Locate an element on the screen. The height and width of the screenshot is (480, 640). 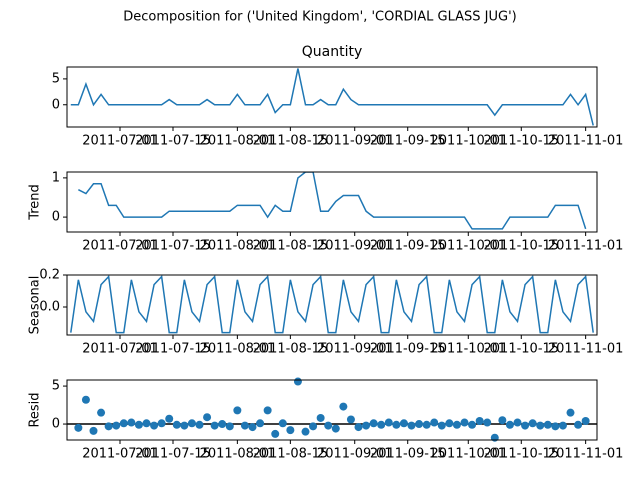
y-axis-label: Resid is located at coordinates (35, 409).